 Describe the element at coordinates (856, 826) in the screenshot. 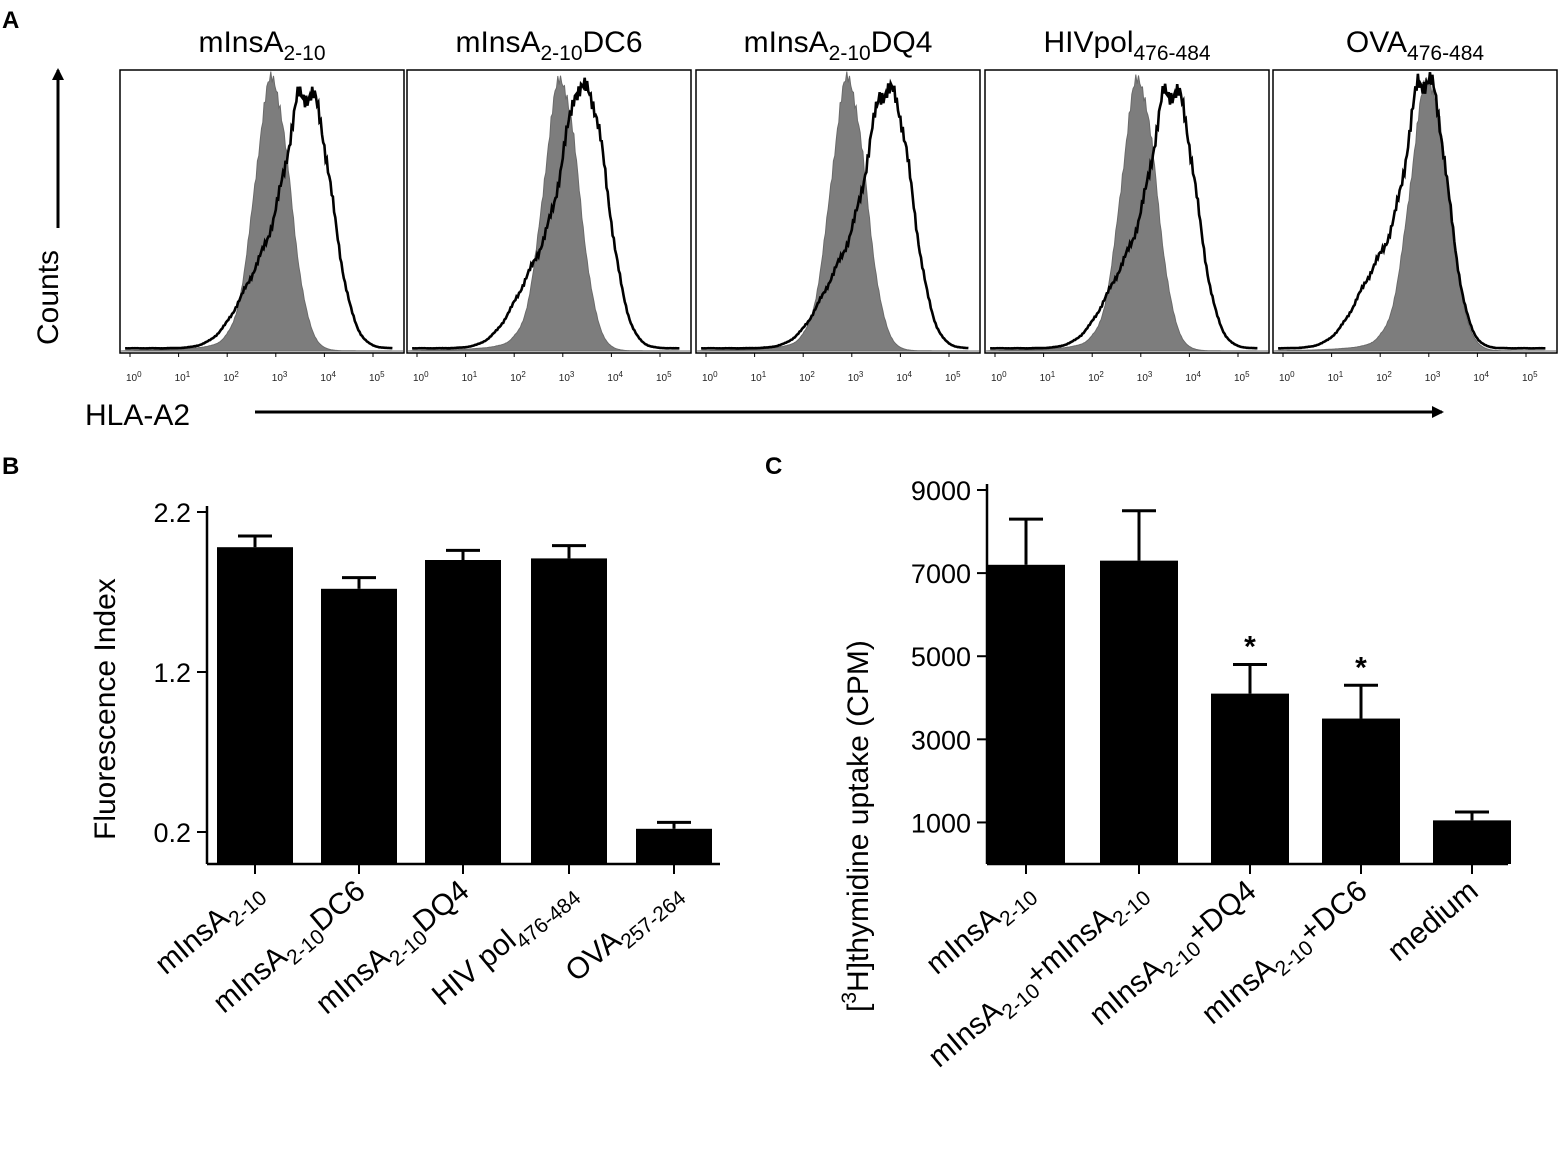

I see `y-axis-title: [3H]thymidine uptake (CPM)` at that location.